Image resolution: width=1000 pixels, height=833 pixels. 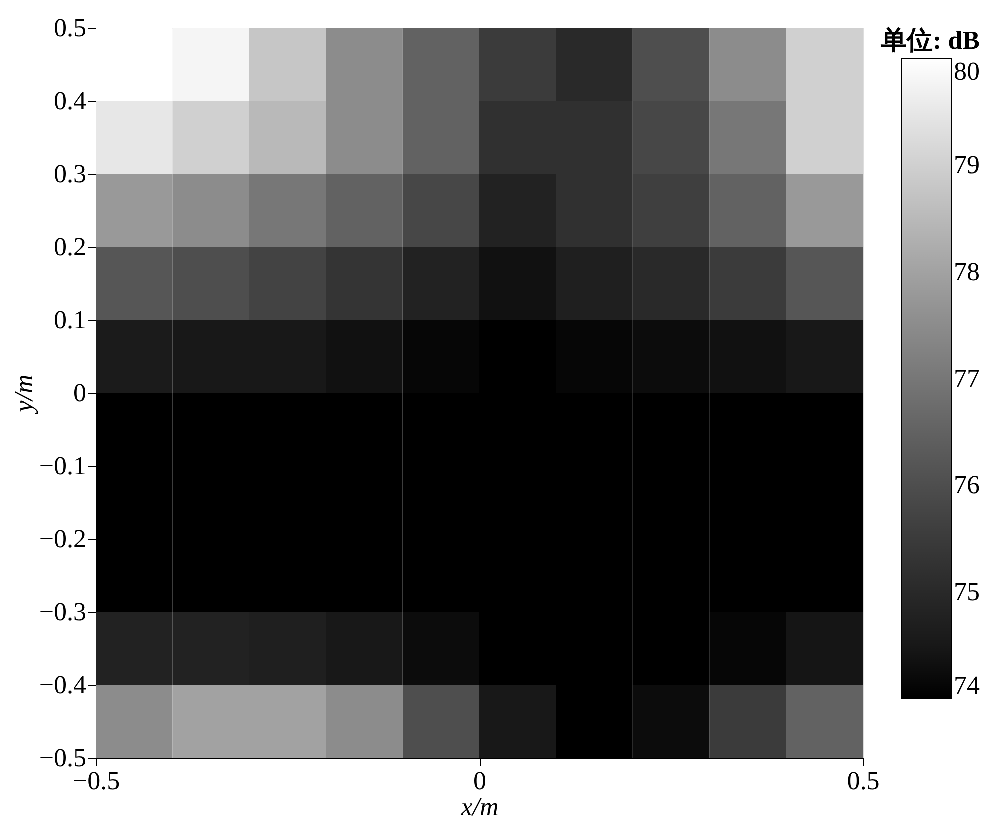 I want to click on y-axis-title: y/m, so click(x=23, y=395).